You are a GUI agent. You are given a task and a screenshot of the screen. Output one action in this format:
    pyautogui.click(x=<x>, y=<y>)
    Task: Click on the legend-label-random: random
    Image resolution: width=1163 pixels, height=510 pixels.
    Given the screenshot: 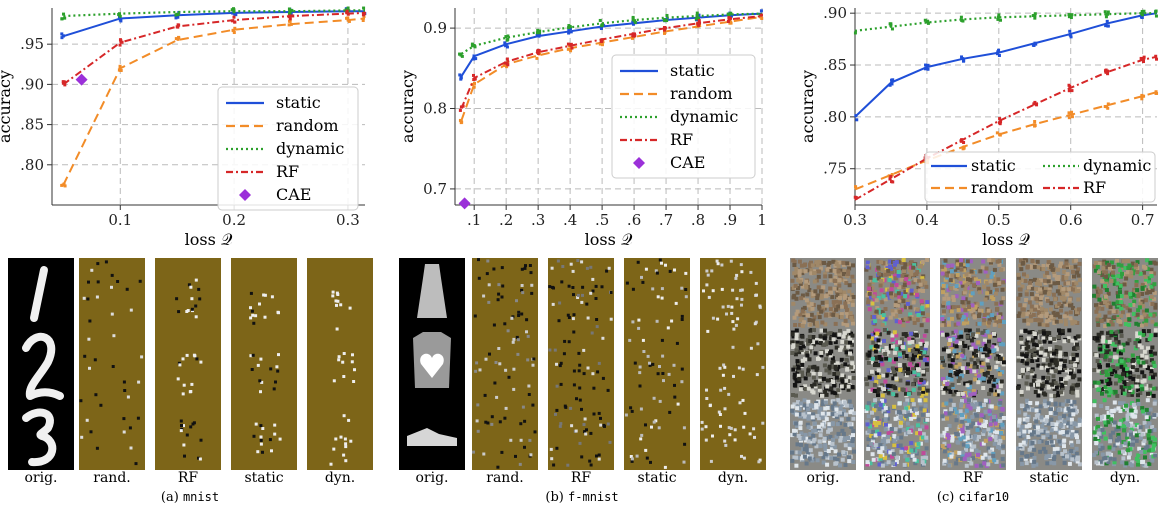 What is the action you would take?
    pyautogui.click(x=701, y=93)
    